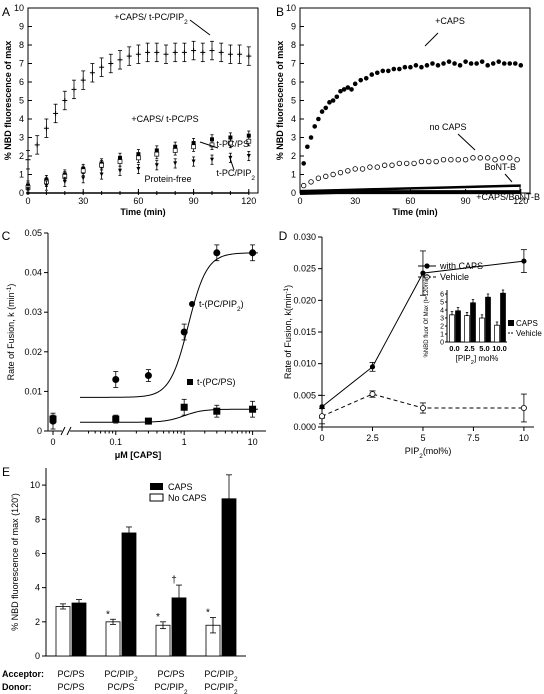 This screenshot has height=694, width=544. Describe the element at coordinates (442, 335) in the screenshot. I see `inset-y-tick-label: 1` at that location.